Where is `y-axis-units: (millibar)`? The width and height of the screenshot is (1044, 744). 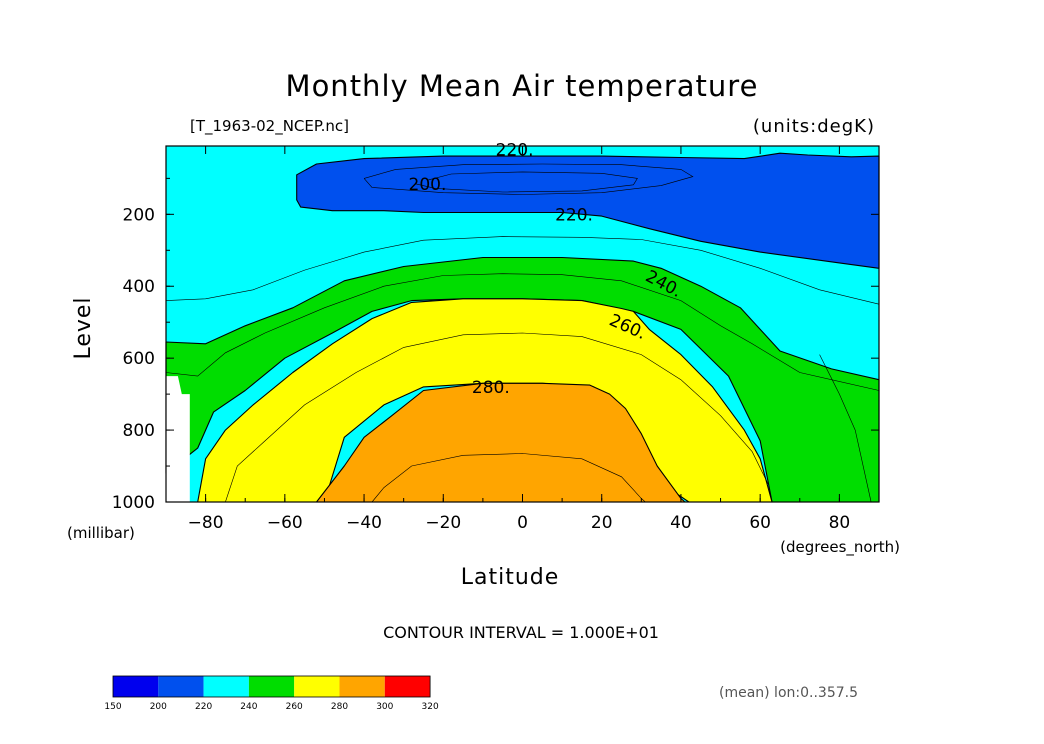 y-axis-units: (millibar) is located at coordinates (101, 533).